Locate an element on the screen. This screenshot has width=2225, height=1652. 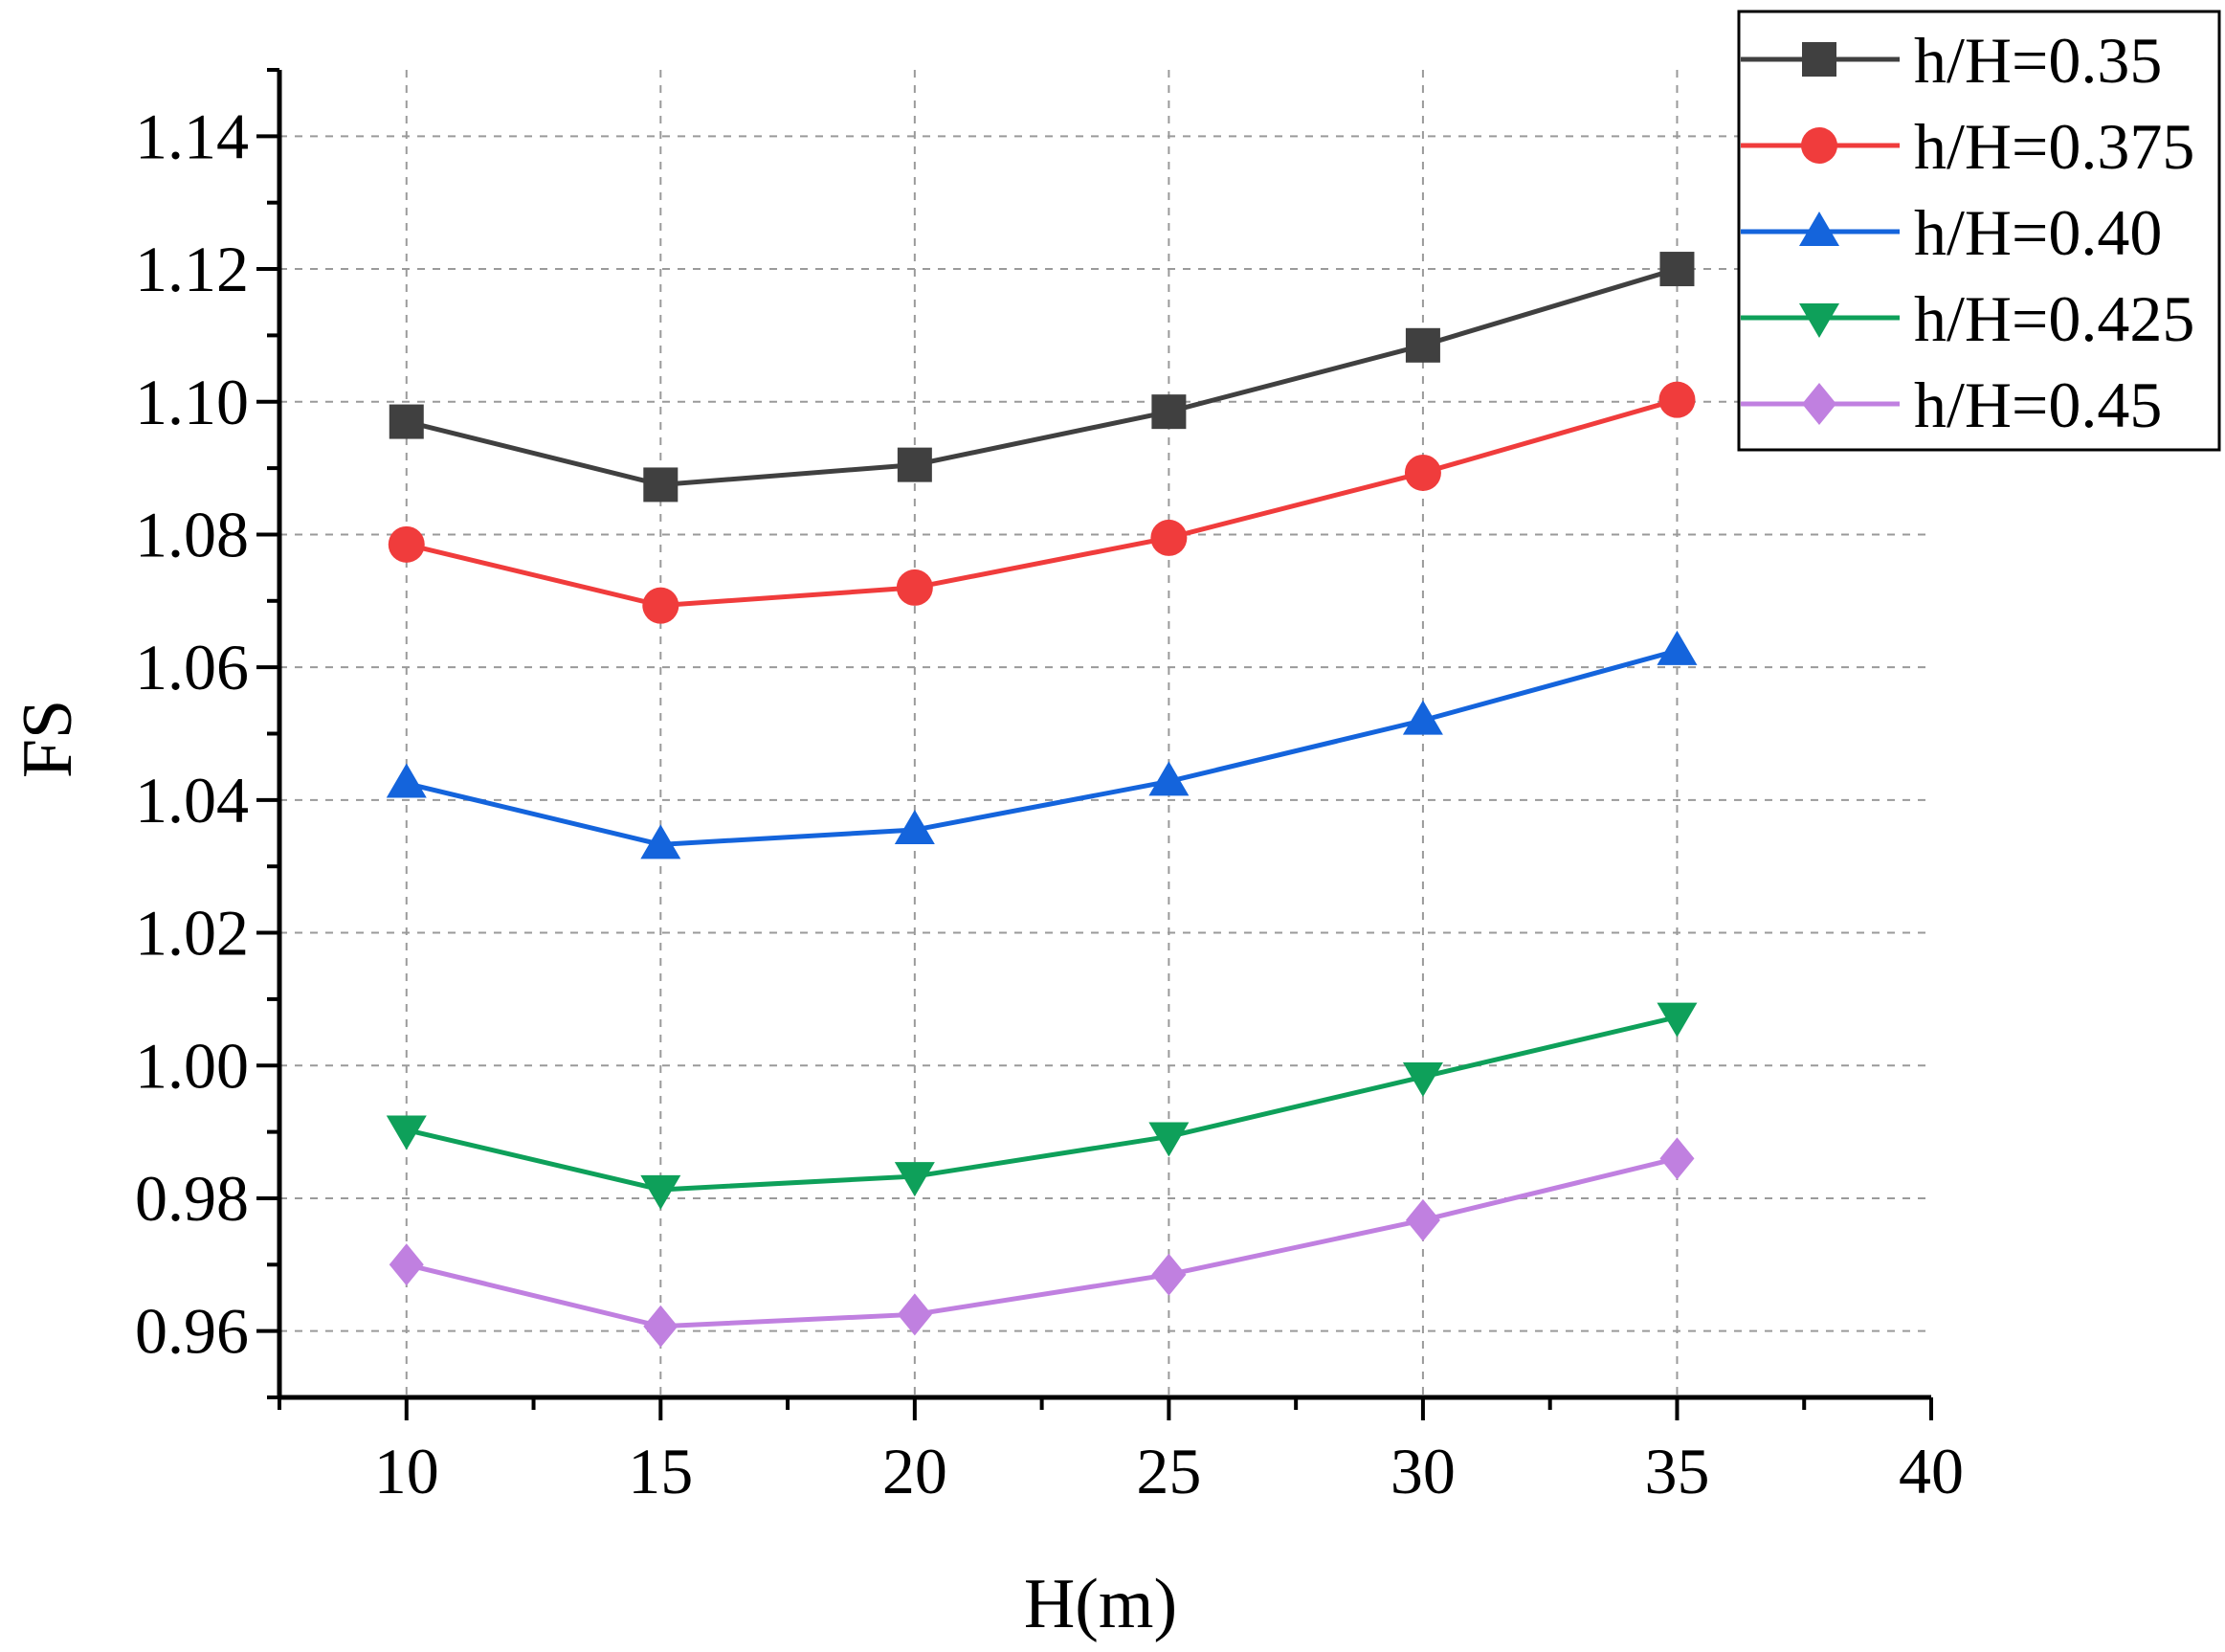
y-tick-label: 0.98 is located at coordinates (192, 1198).